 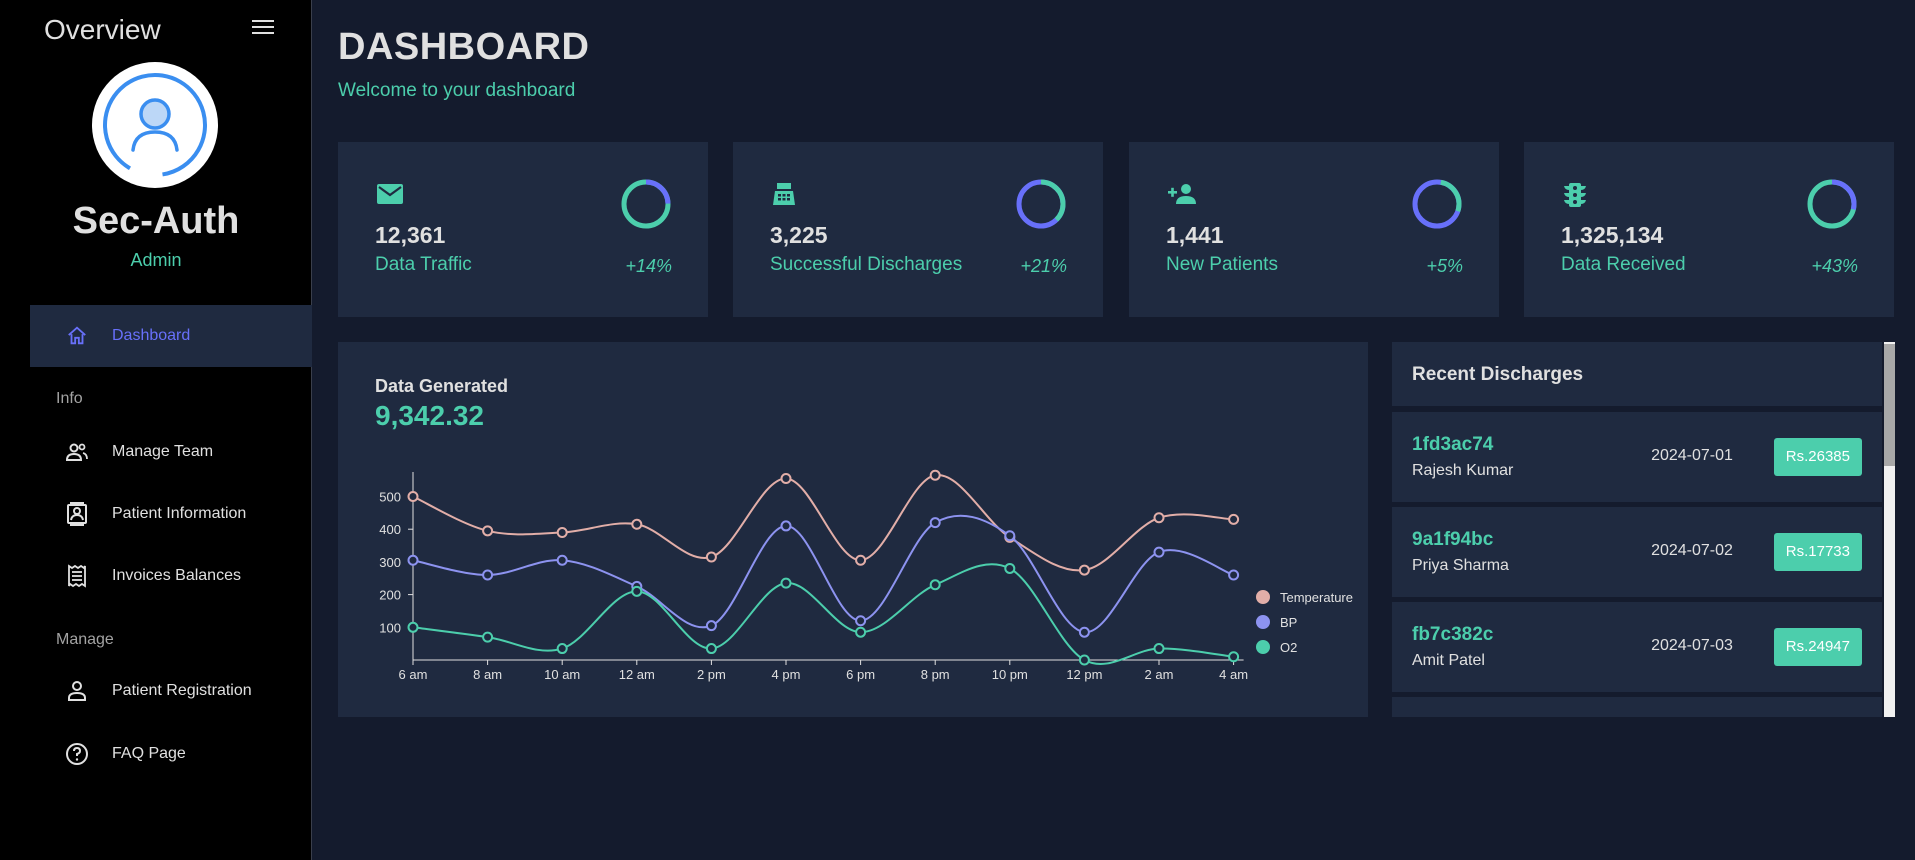 I want to click on stat-label: Successful Discharges, so click(x=866, y=264).